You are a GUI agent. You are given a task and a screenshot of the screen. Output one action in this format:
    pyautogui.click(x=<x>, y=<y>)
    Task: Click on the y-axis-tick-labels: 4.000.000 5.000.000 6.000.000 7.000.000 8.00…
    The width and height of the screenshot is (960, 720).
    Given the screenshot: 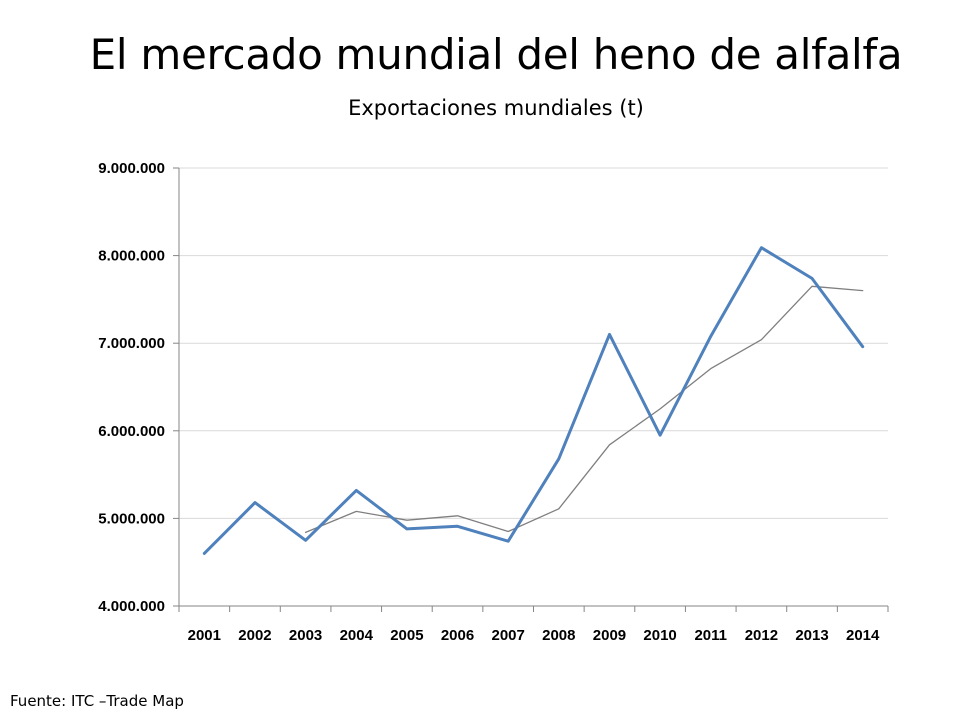 What is the action you would take?
    pyautogui.click(x=131, y=387)
    